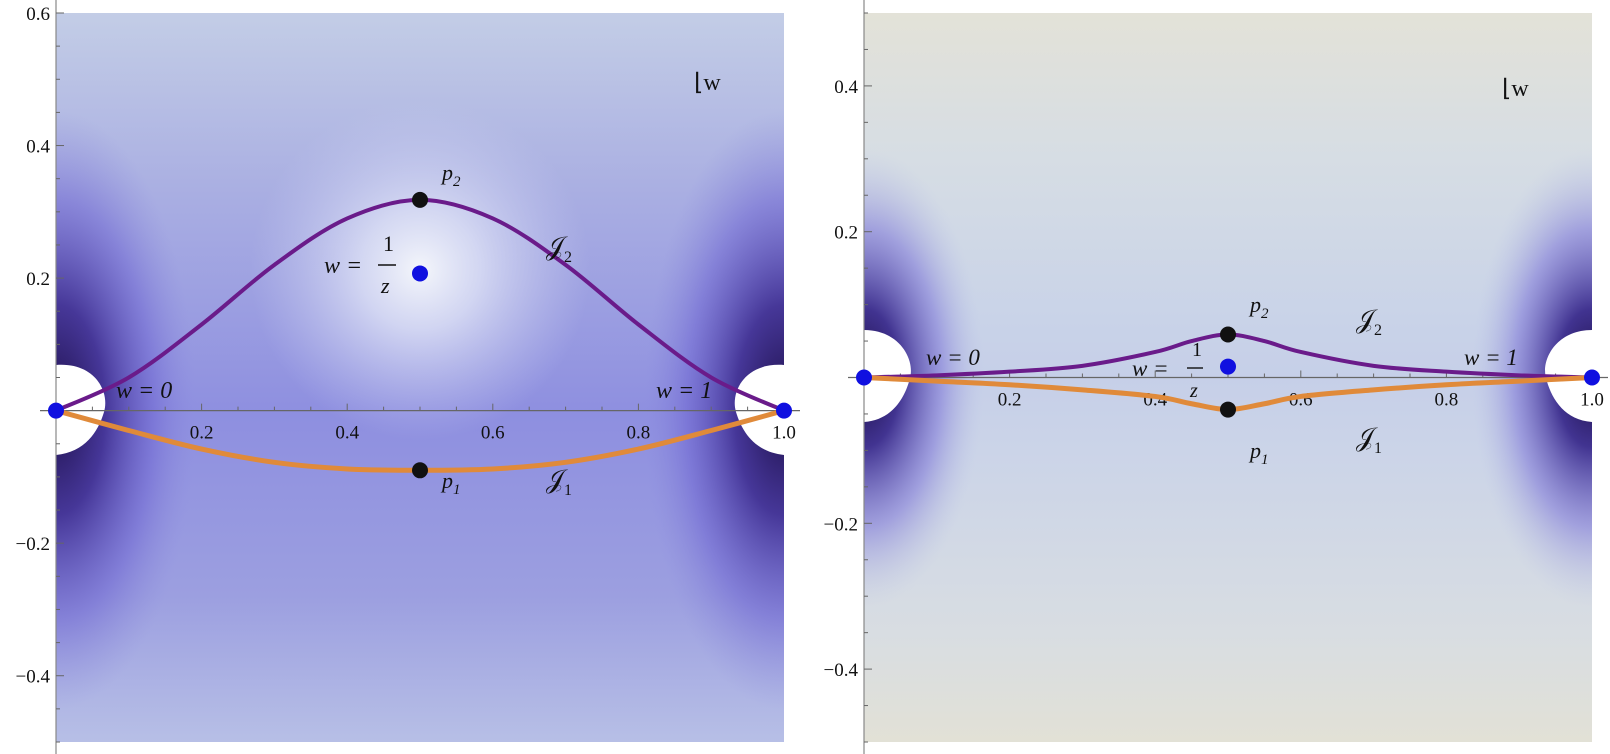  I want to click on right-J2-label: 𝒥2, so click(1369, 322).